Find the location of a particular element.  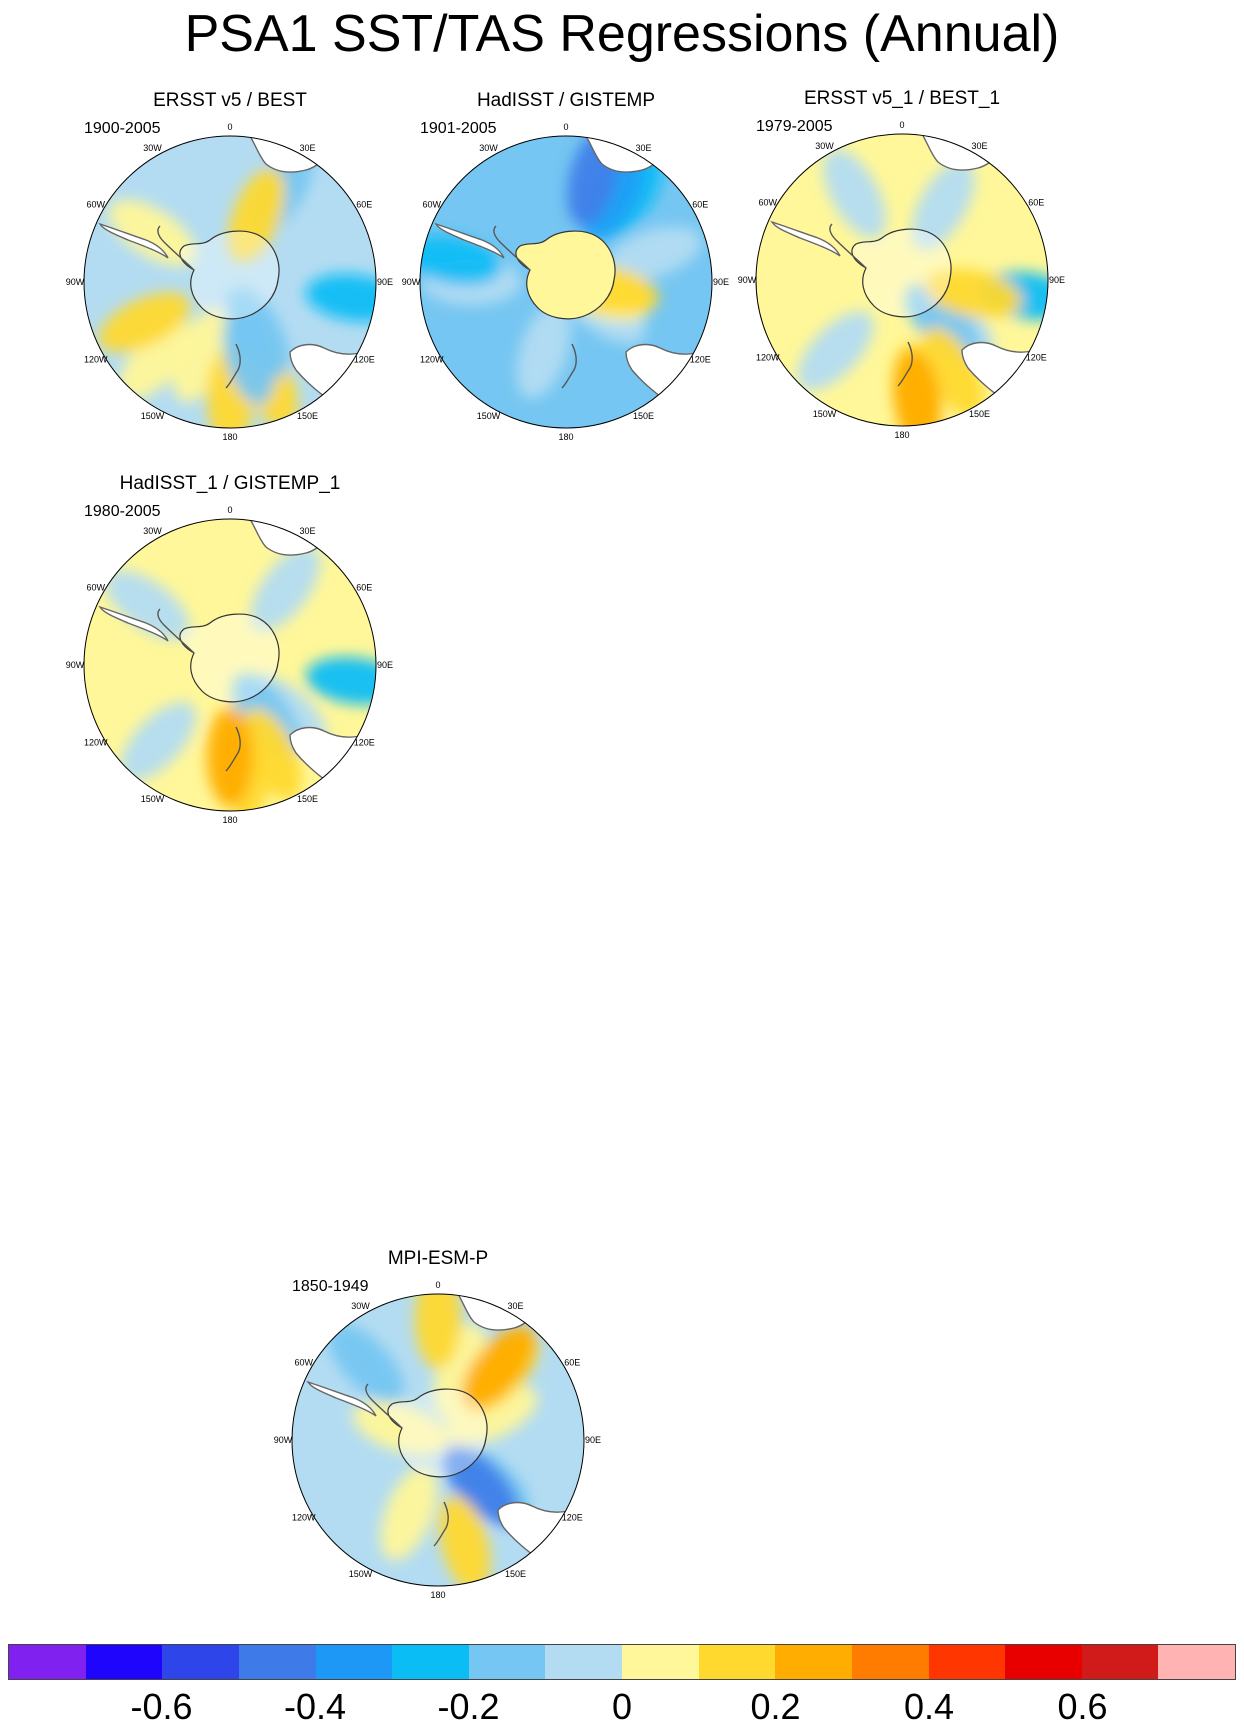

panel-title: HadISST / GISTEMP is located at coordinates (566, 100).